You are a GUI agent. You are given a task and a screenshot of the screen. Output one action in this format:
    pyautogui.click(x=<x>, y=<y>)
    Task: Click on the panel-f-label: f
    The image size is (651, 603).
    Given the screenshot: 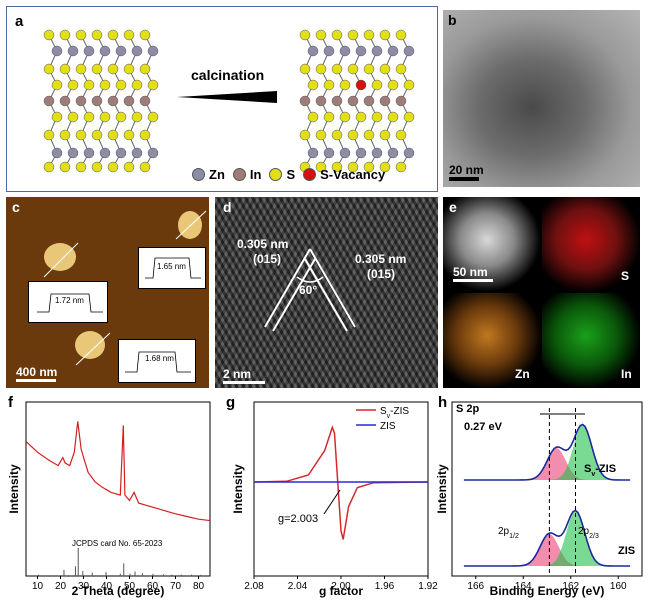 What is the action you would take?
    pyautogui.click(x=10, y=402)
    